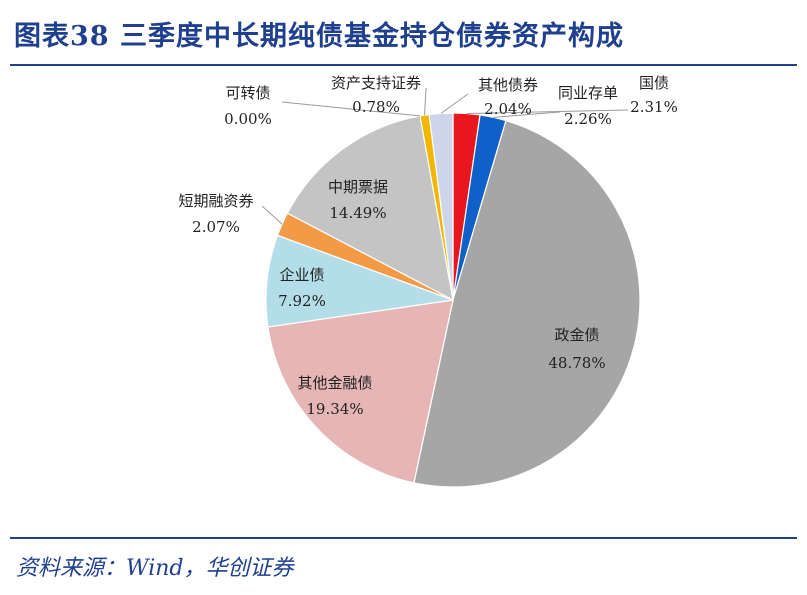  I want to click on slice-name-label: 其他债券, so click(508, 85).